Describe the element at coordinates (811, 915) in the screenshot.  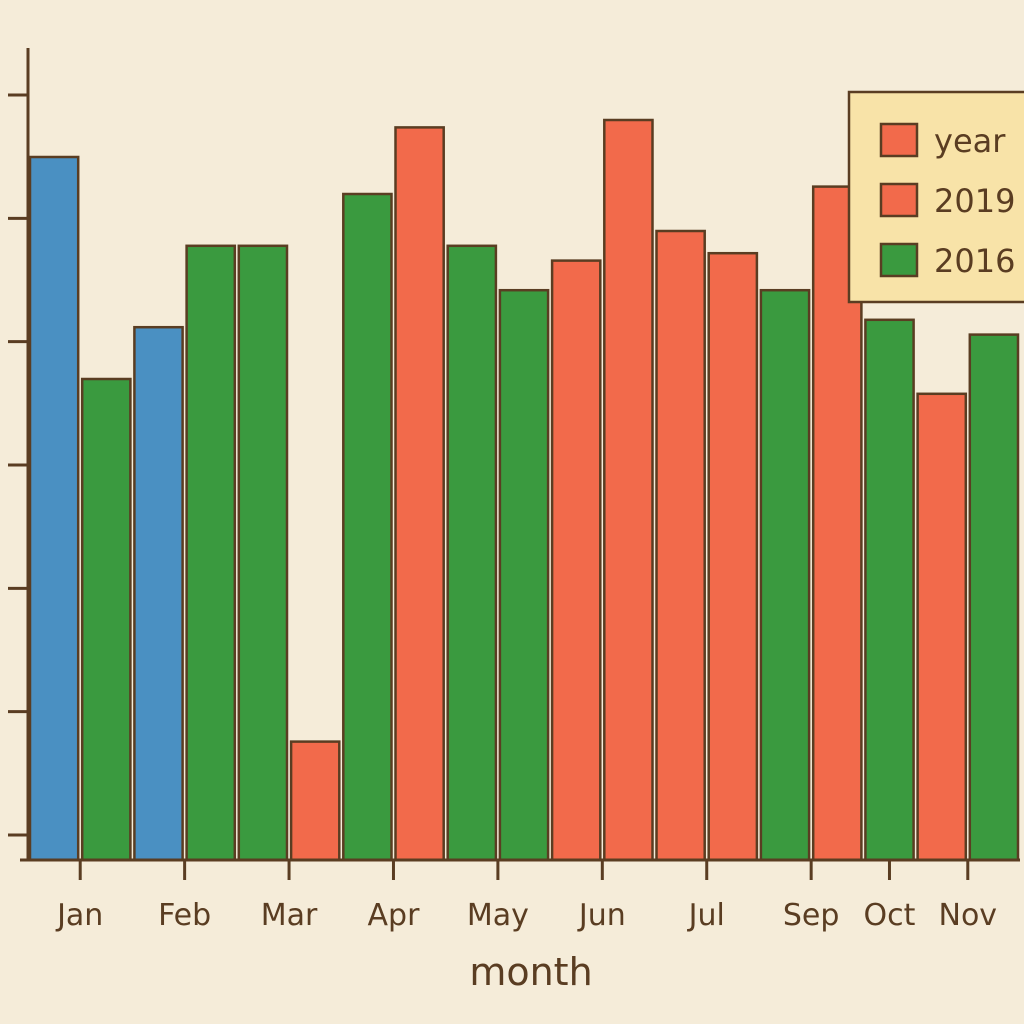
I see `x-tick-label-sep: Sep` at that location.